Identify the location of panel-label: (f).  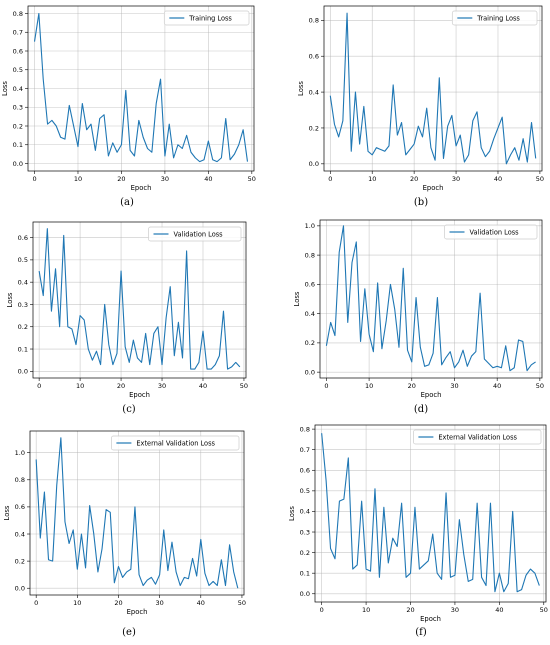
(421, 632).